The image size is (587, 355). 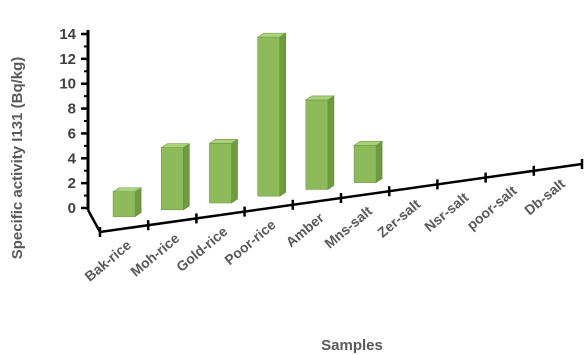 What do you see at coordinates (72, 208) in the screenshot?
I see `y-tick-label: 0` at bounding box center [72, 208].